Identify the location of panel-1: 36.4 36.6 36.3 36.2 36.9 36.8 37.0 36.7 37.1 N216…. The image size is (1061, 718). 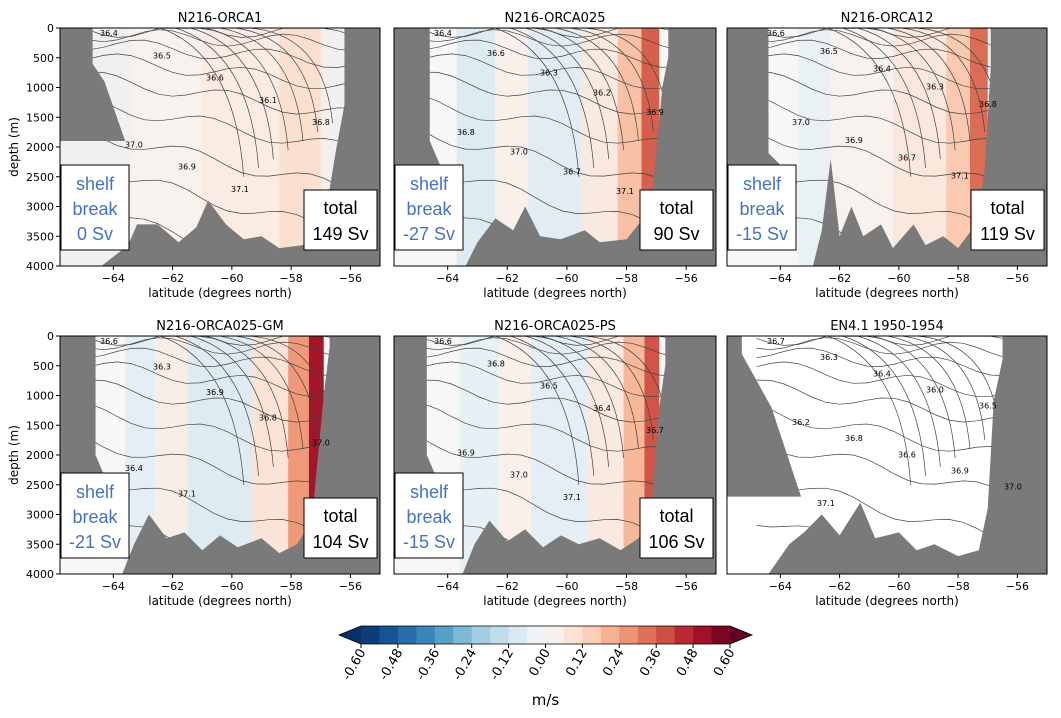
(555, 155).